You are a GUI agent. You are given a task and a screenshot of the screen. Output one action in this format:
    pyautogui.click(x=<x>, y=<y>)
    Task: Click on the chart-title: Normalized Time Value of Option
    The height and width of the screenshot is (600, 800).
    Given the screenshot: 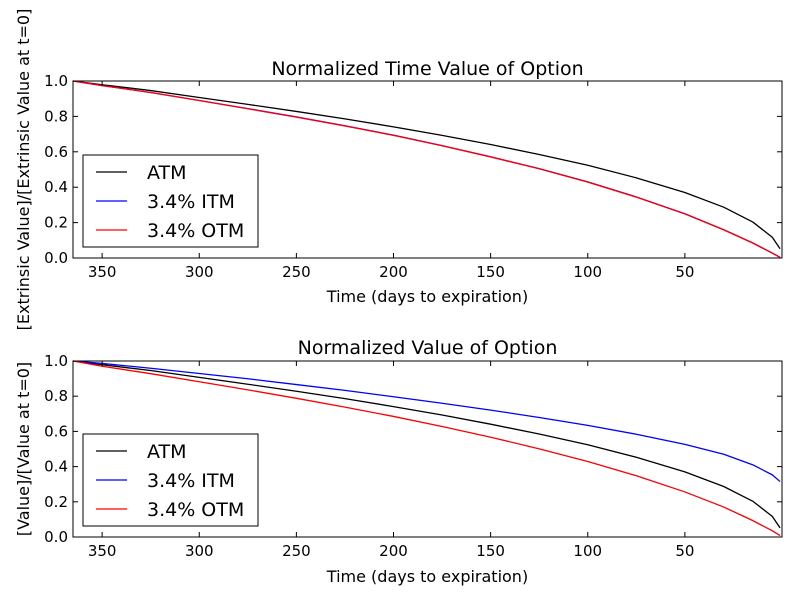 What is the action you would take?
    pyautogui.click(x=427, y=69)
    